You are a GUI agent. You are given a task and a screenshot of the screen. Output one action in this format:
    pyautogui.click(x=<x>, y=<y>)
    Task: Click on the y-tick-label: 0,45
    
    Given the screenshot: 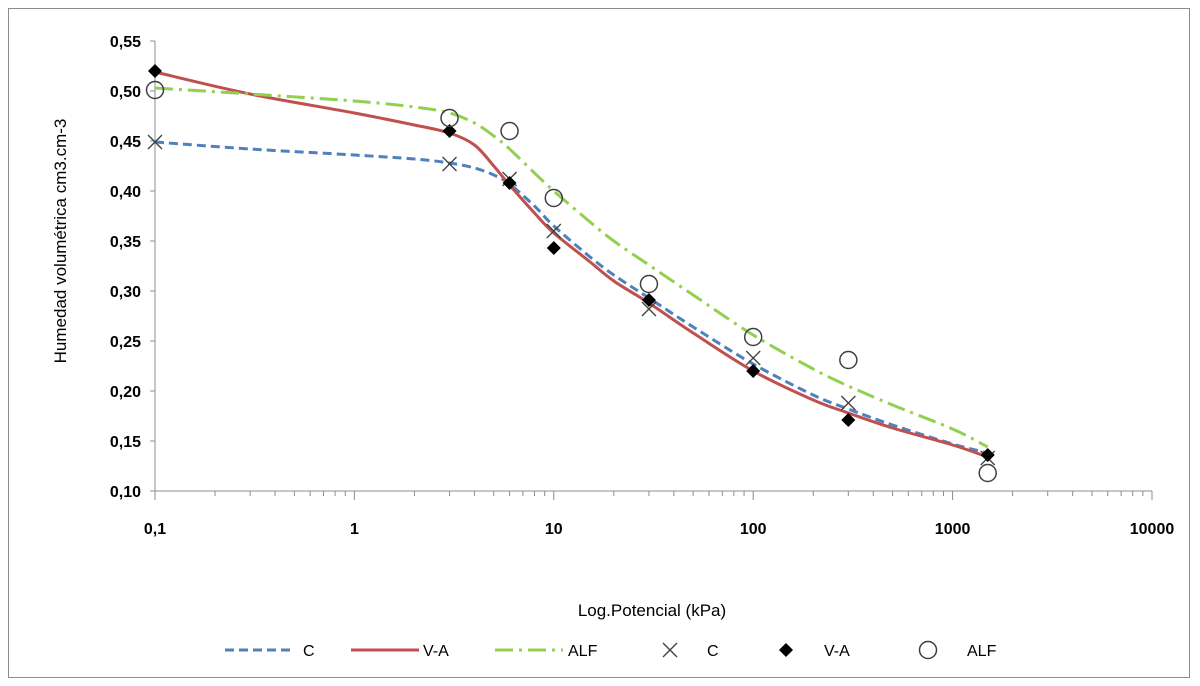 What is the action you would take?
    pyautogui.click(x=125, y=142)
    